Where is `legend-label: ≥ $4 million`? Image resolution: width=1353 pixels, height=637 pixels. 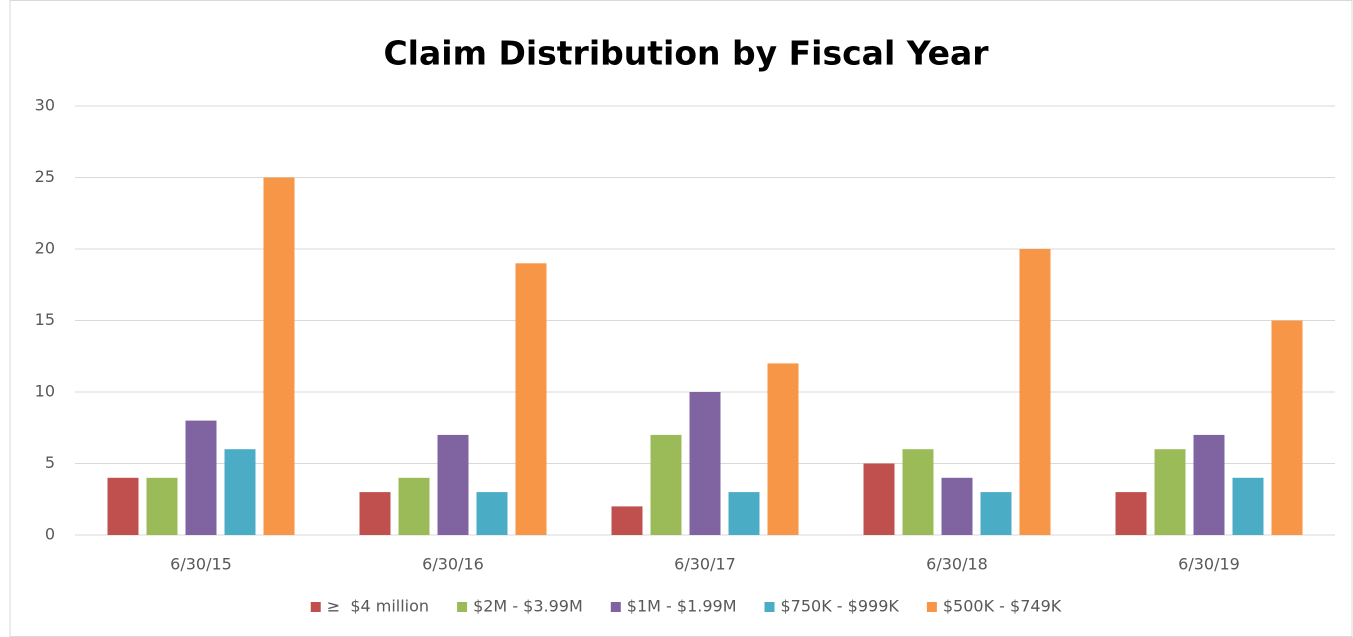 legend-label: ≥ $4 million is located at coordinates (378, 606).